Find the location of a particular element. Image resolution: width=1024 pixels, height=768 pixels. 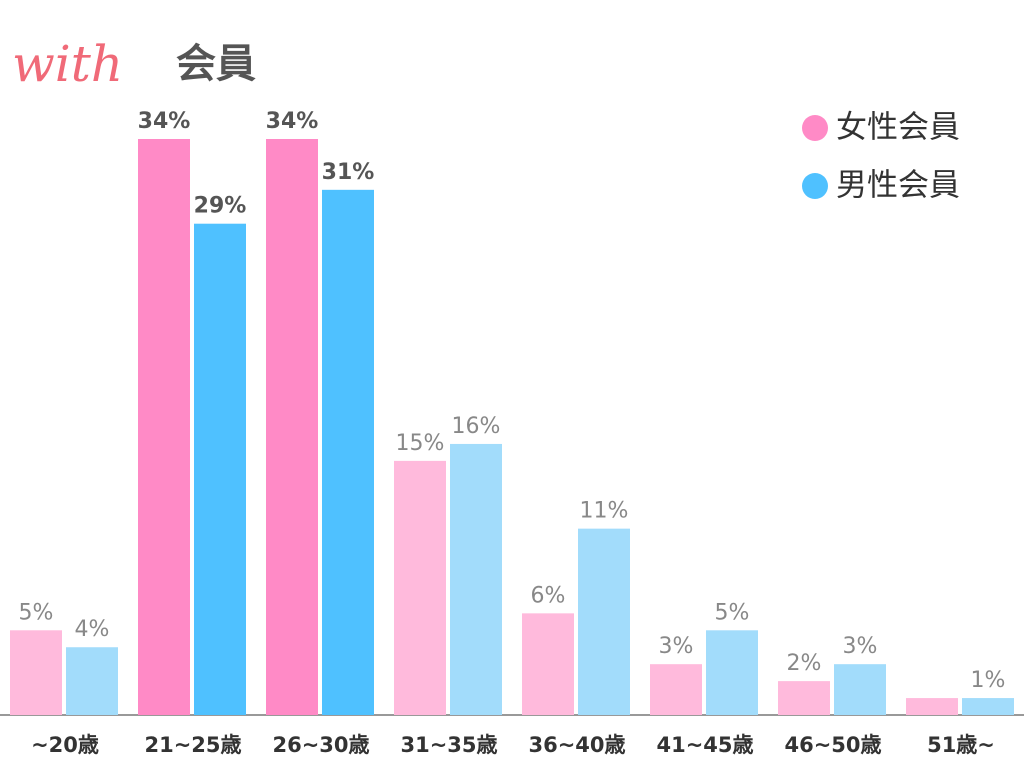

value-label: 1% is located at coordinates (988, 680).